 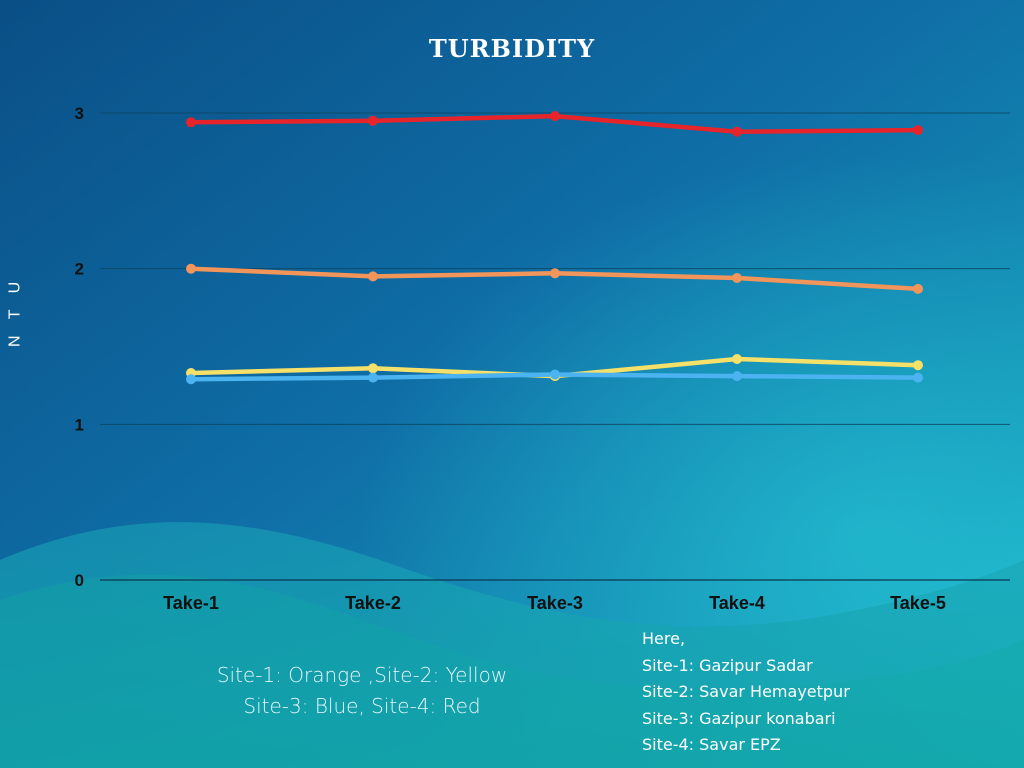 I want to click on color-key-line: Site-3: Blue, Site-4: Red, so click(x=362, y=706).